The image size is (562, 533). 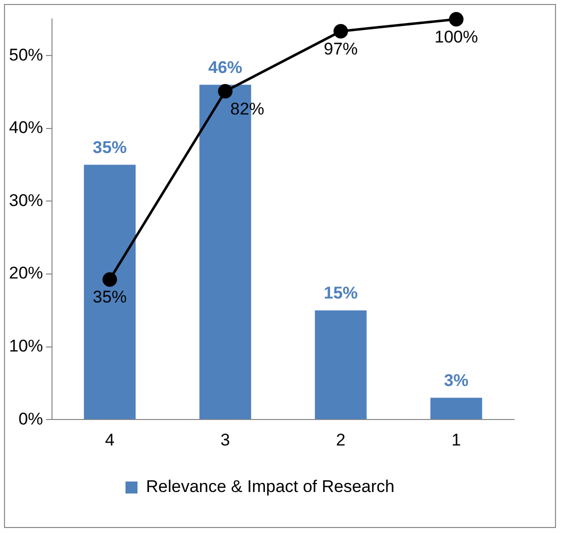 I want to click on data-label: 15%, so click(x=341, y=293).